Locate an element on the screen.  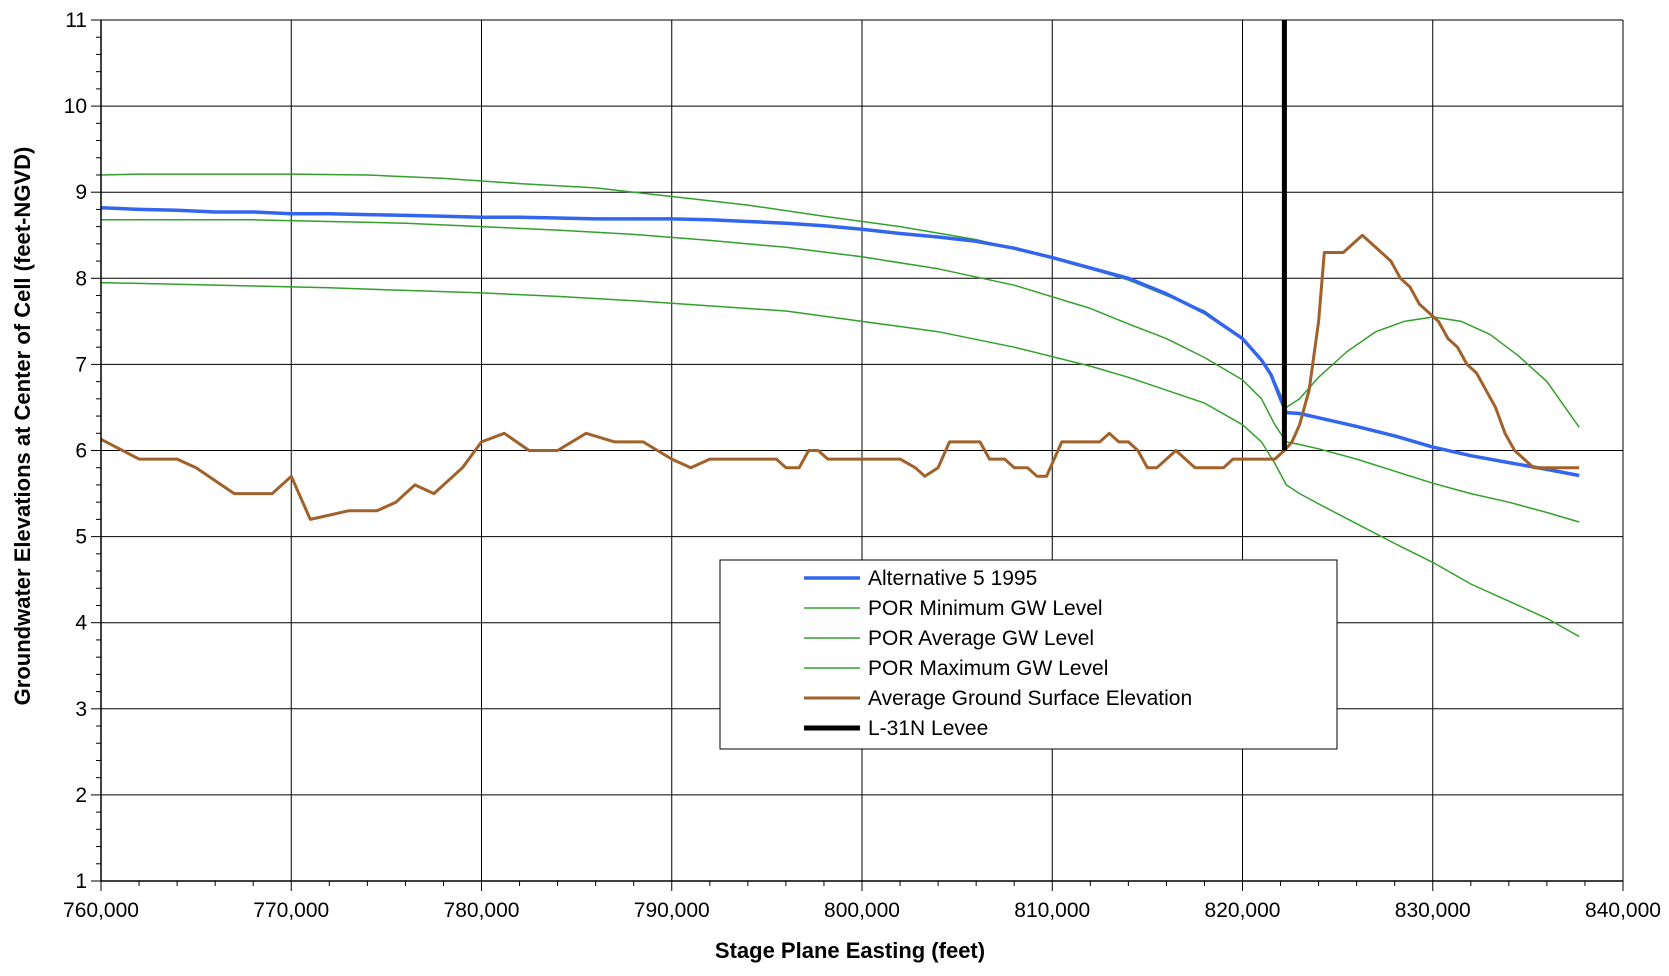
x-axis-title: Stage Plane Easting (feet) is located at coordinates (850, 950).